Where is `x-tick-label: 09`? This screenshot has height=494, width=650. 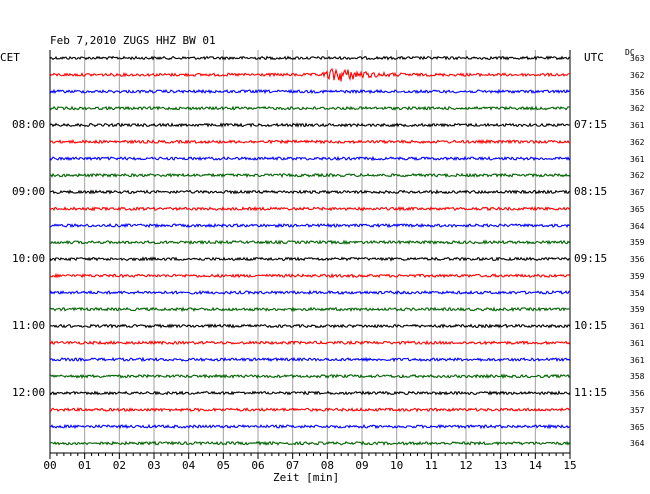 x-tick-label: 09 is located at coordinates (362, 465).